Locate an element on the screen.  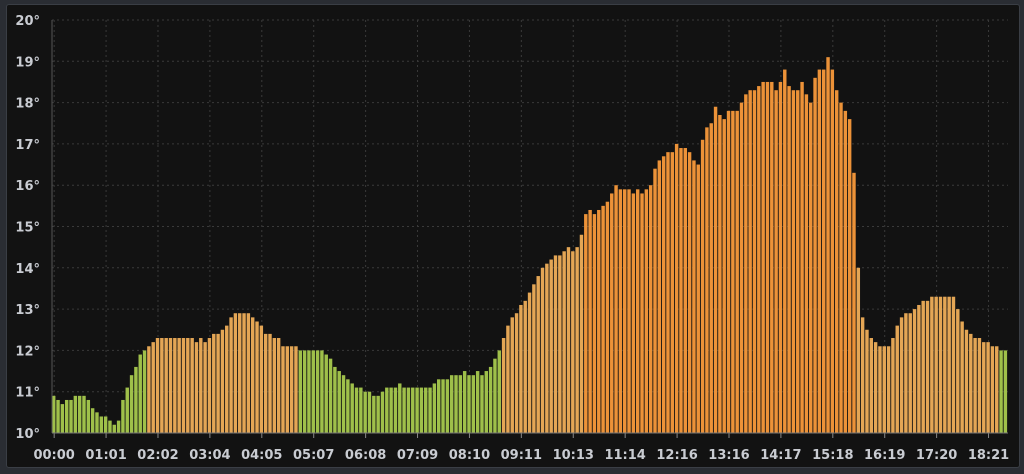
x-tick-label: 05:07 is located at coordinates (313, 455).